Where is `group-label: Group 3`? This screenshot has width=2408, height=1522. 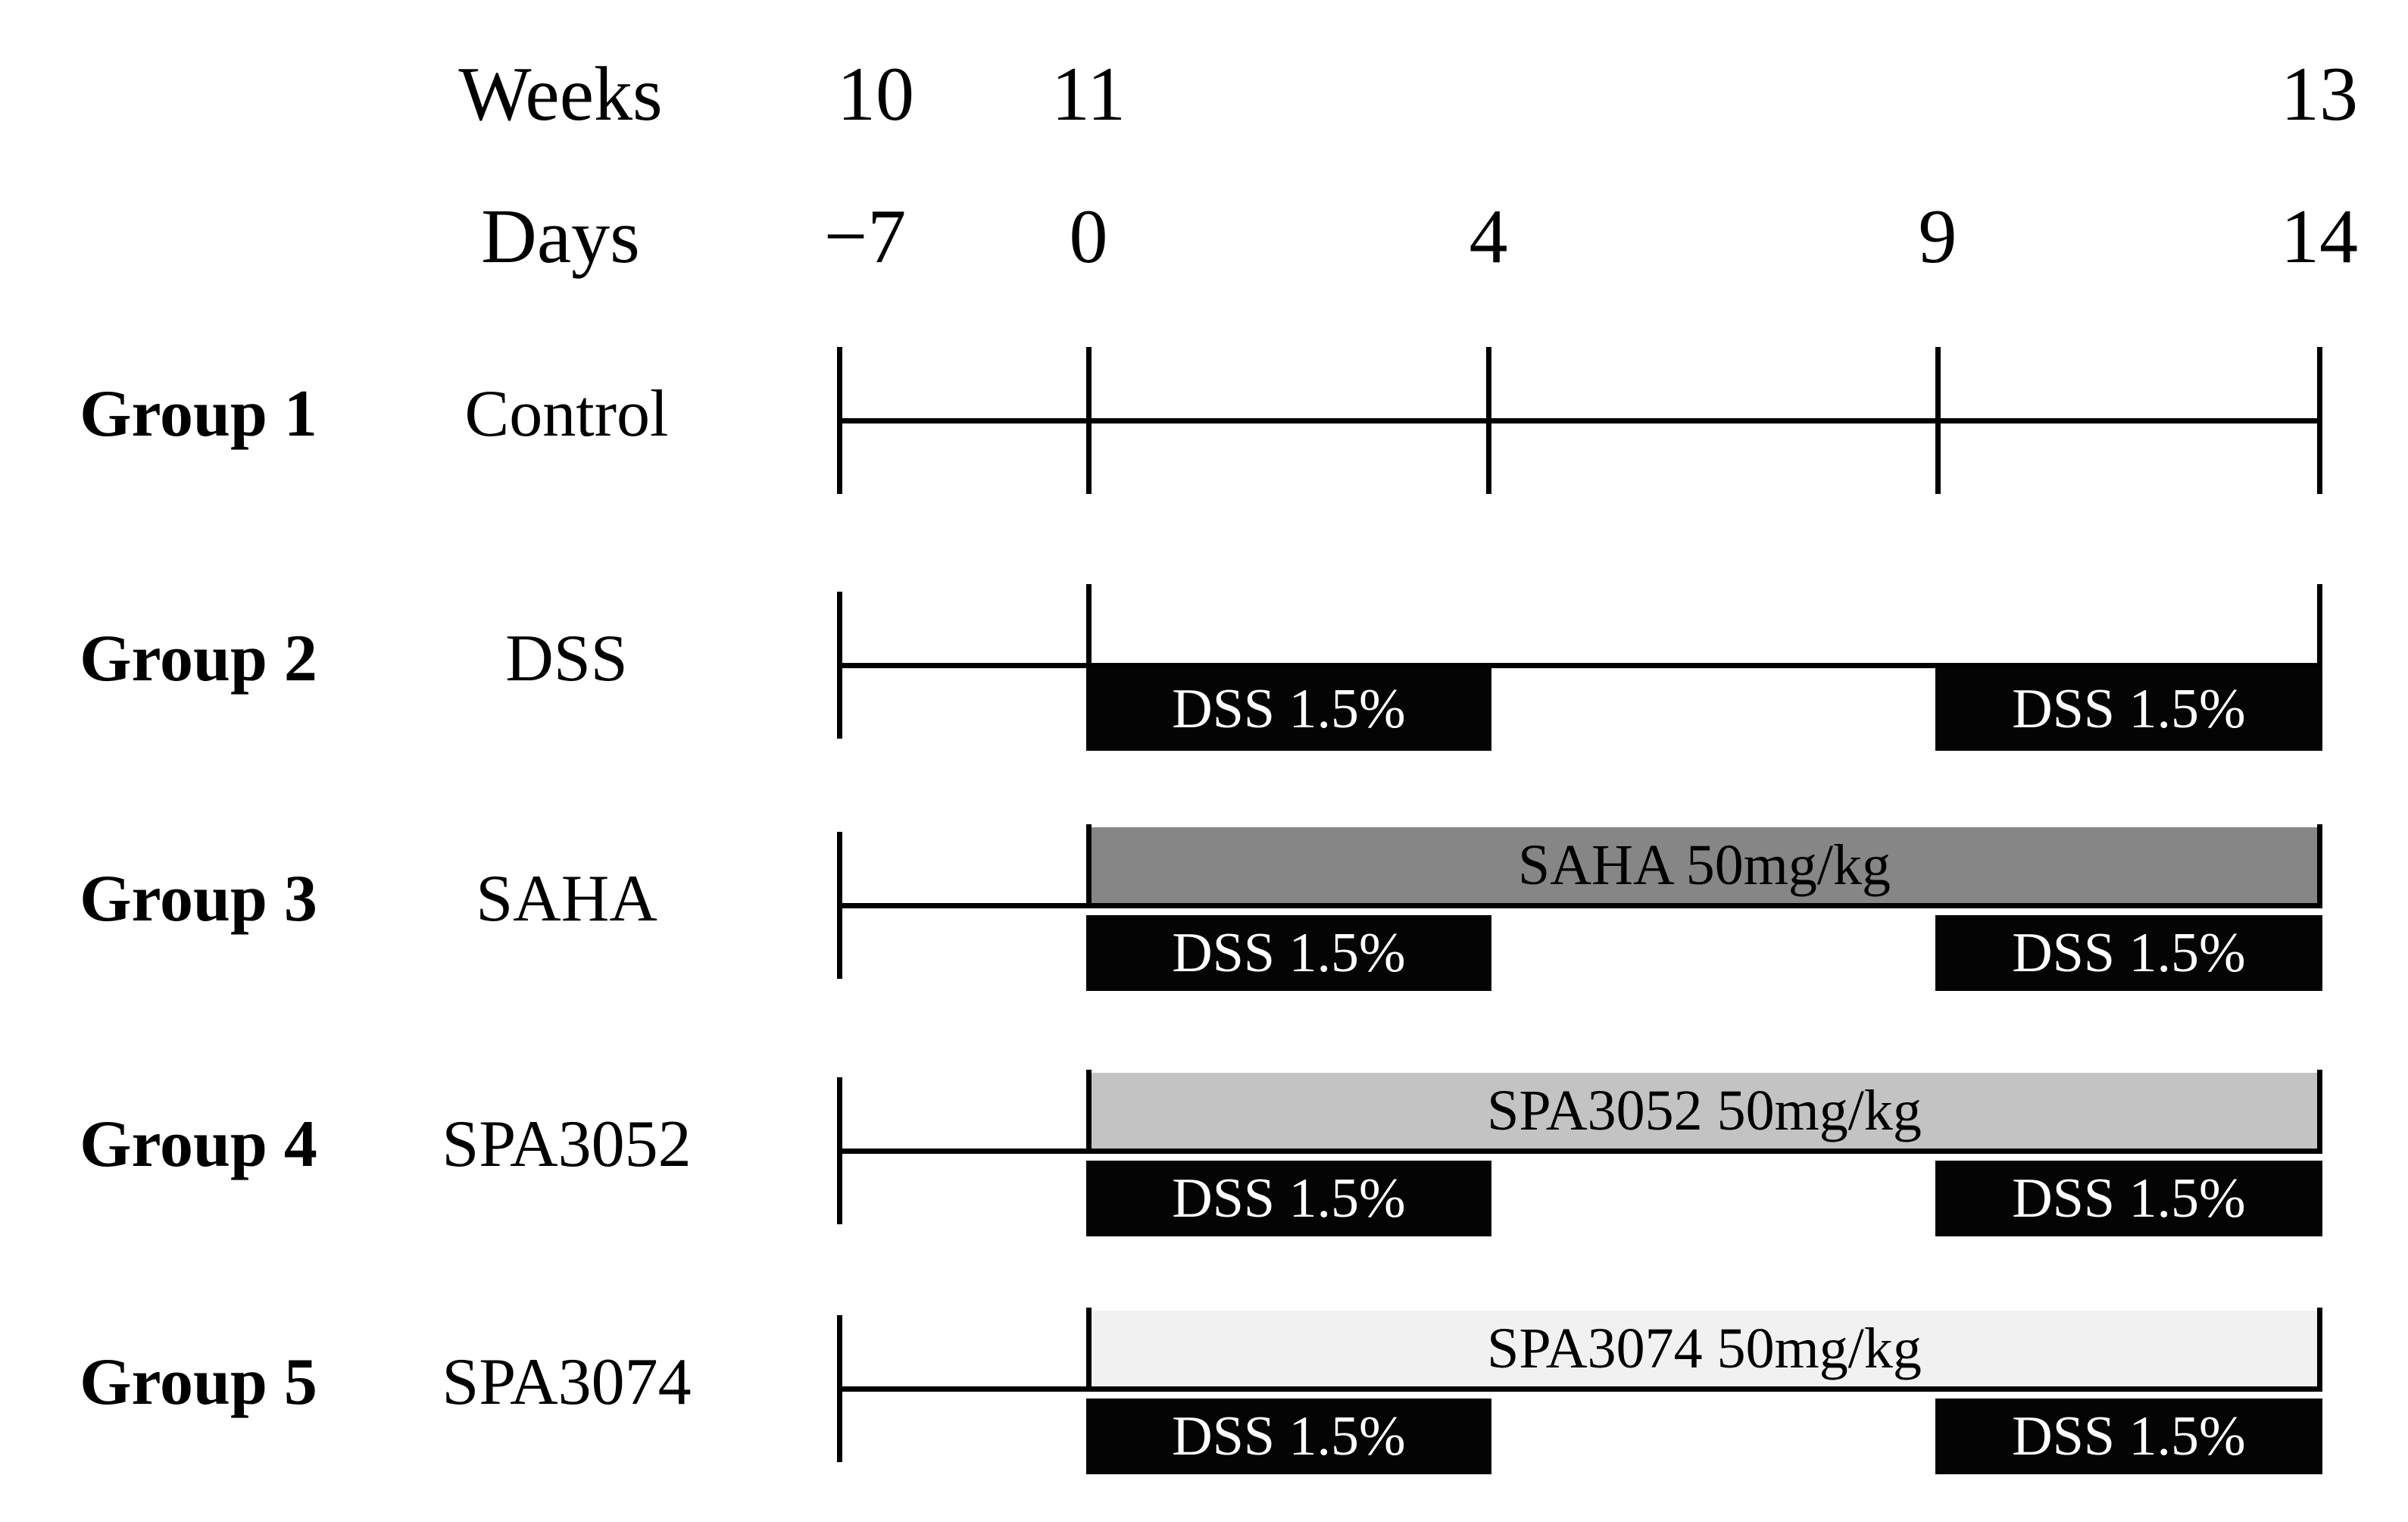
group-label: Group 3 is located at coordinates (198, 899).